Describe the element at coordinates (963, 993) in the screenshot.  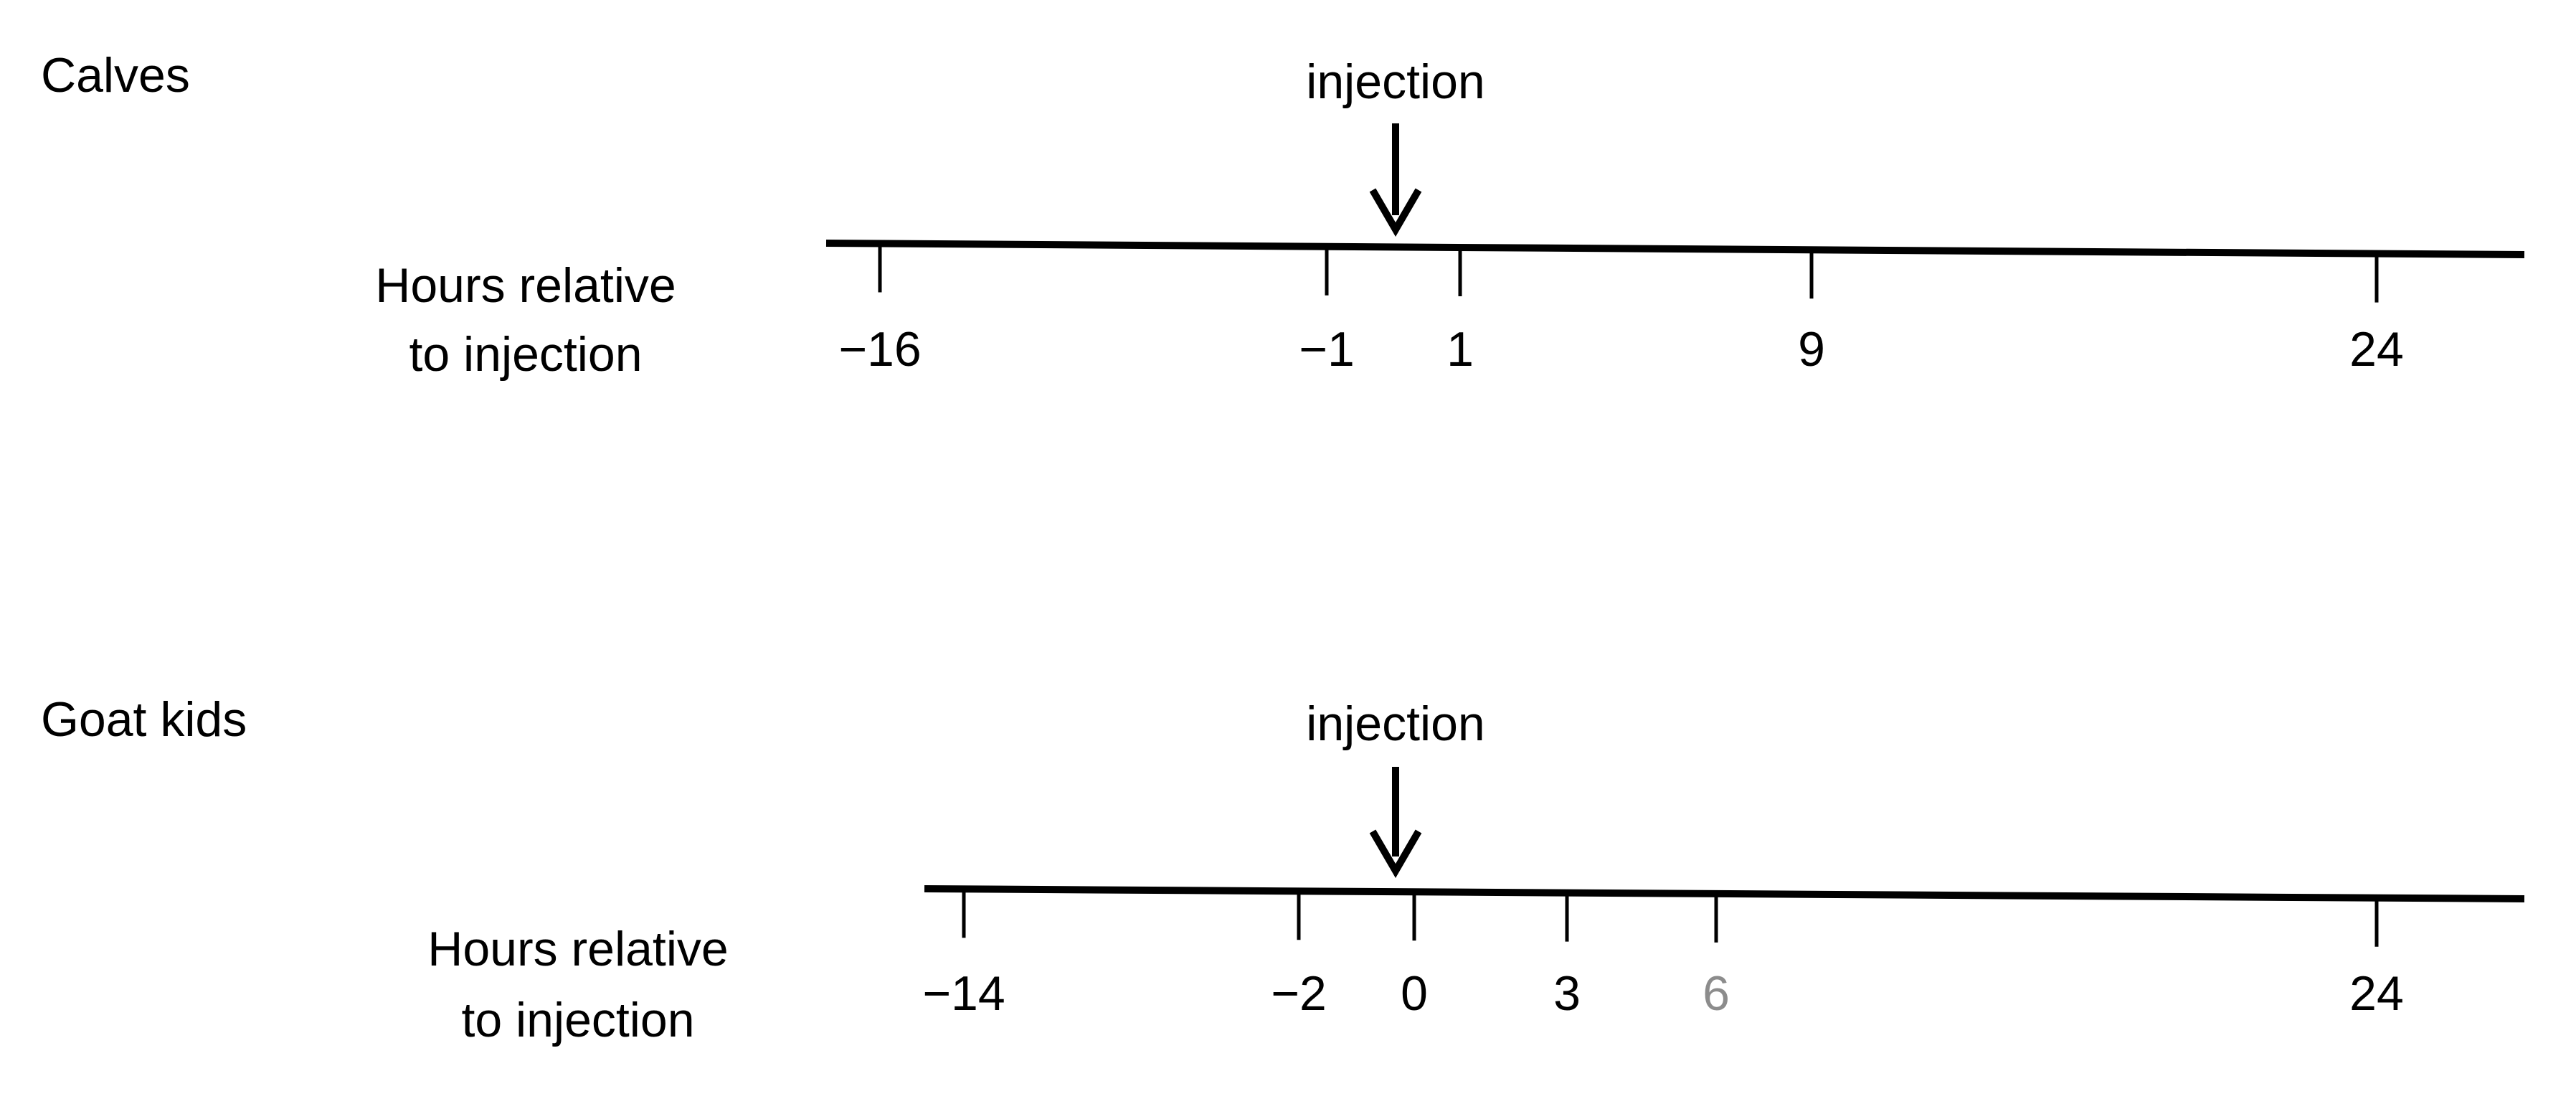
I see `tick-label: −14` at that location.